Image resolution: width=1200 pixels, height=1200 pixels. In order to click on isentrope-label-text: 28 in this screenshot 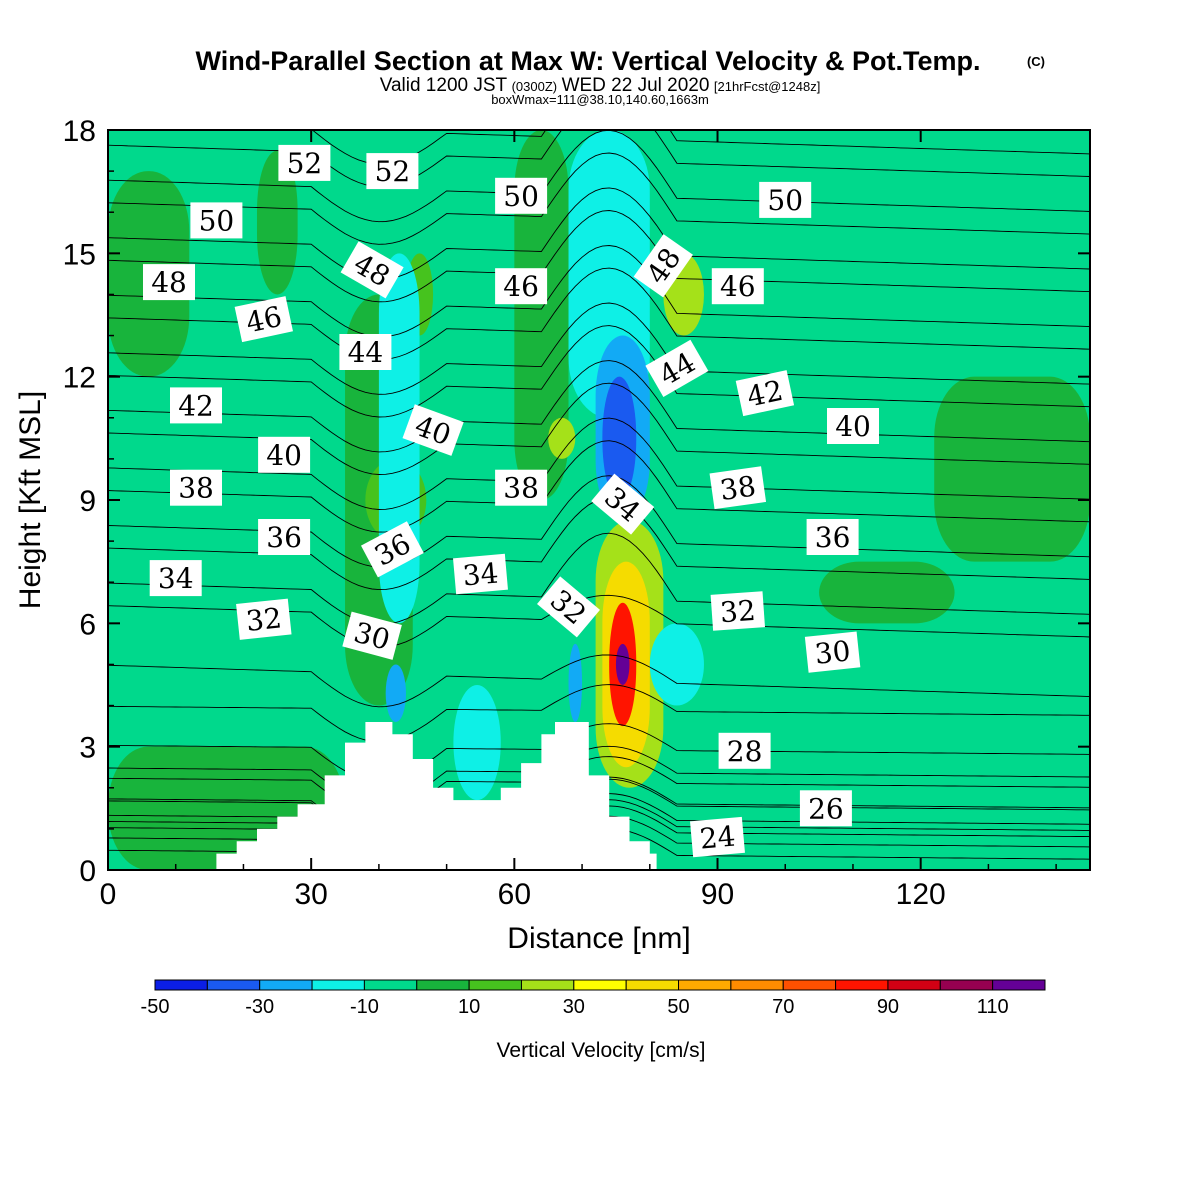, I will do `click(745, 751)`.